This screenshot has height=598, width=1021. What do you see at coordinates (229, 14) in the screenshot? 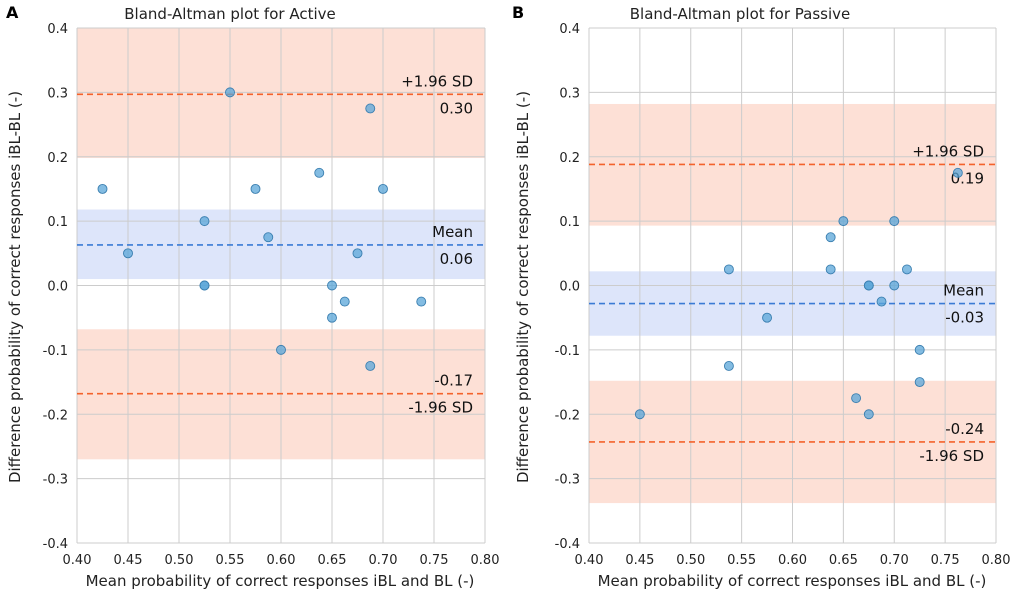
I see `chart-title: Bland-Altman plot for Active` at bounding box center [229, 14].